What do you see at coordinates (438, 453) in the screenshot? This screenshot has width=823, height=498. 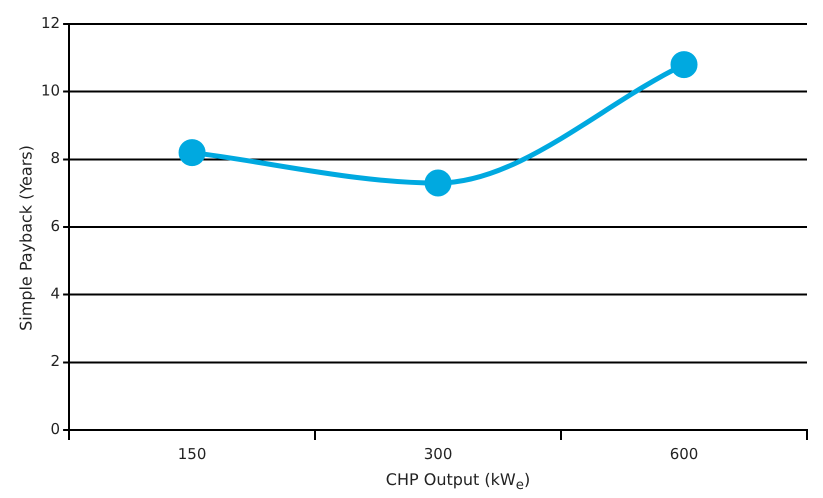 I see `x-tick-label: 300` at bounding box center [438, 453].